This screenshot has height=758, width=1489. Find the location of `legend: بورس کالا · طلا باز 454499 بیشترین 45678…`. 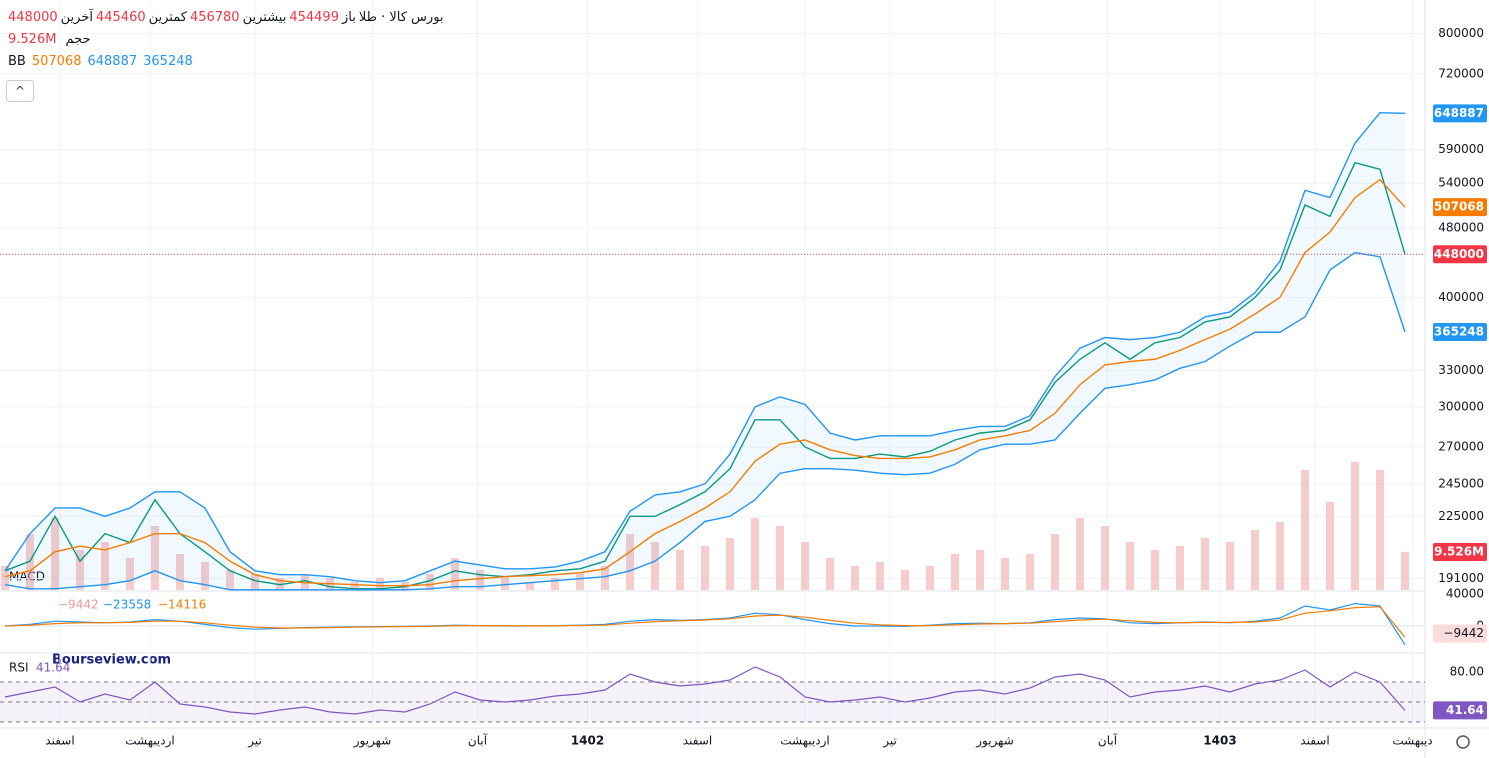

legend: بورس کالا · طلا باز 454499 بیشترین 45678… is located at coordinates (226, 39).